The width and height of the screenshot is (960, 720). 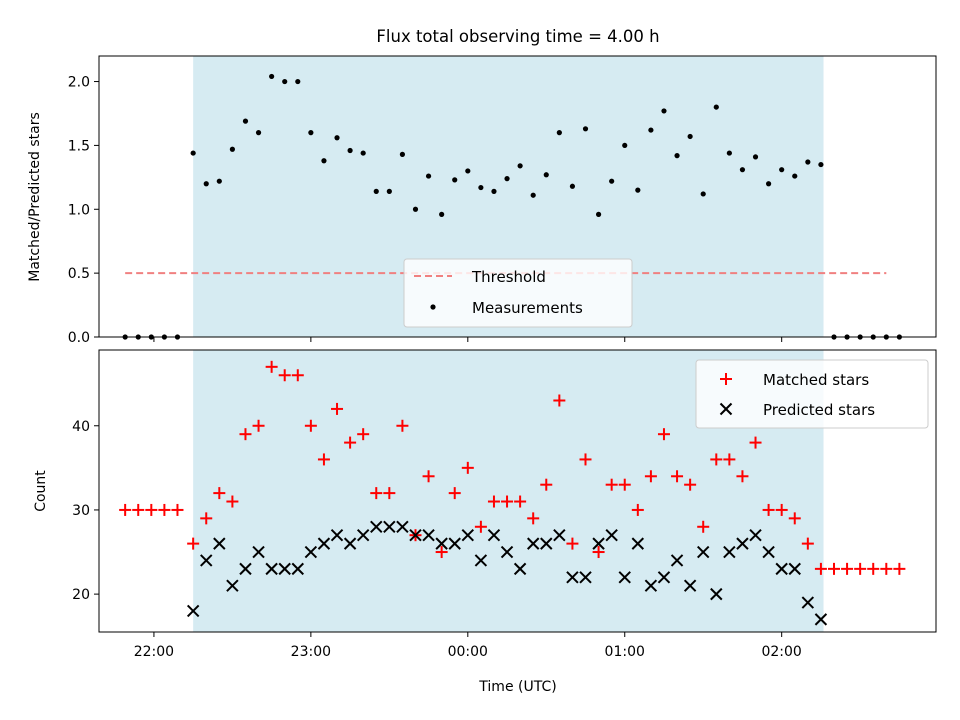 I want to click on top-y-tick-label: 0.5, so click(x=79, y=274).